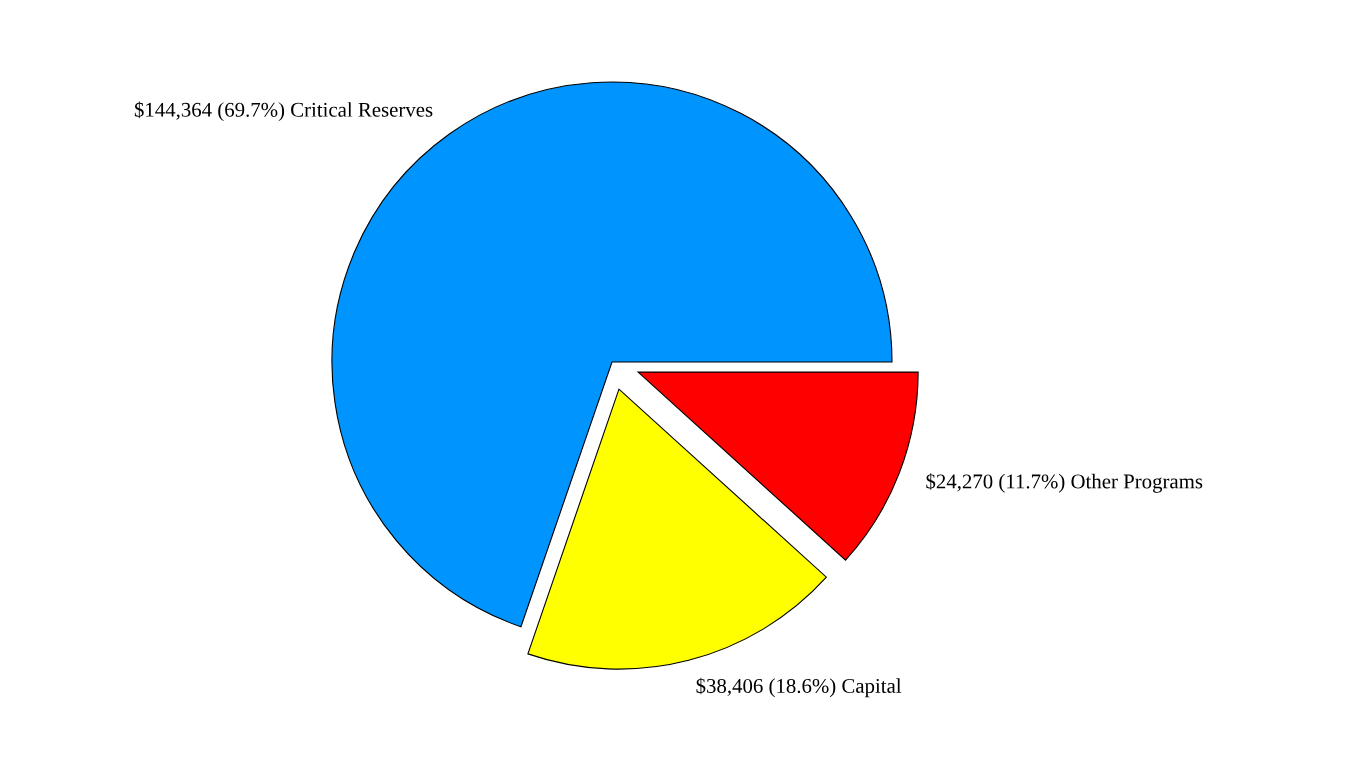 This screenshot has width=1355, height=780. I want to click on slice-label: $38,406 (18.6%) Capital, so click(799, 687).